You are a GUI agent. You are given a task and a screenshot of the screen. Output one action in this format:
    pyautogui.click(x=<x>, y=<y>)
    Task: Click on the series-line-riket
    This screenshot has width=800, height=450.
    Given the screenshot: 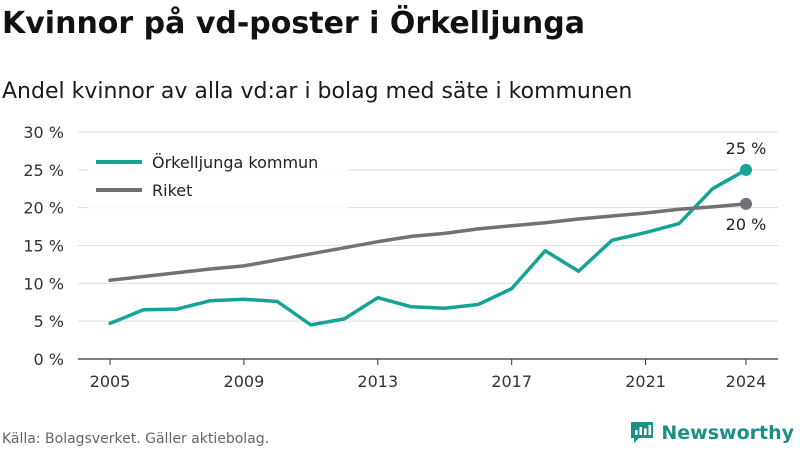 What is the action you would take?
    pyautogui.click(x=428, y=242)
    